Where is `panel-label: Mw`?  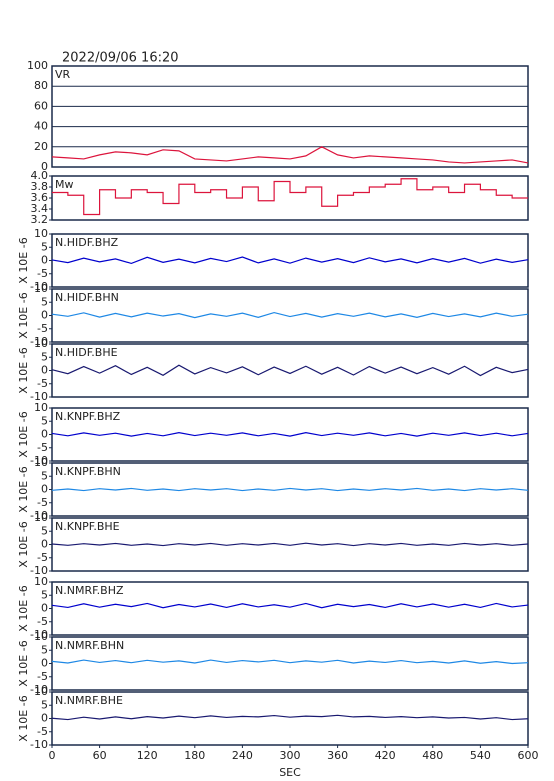 panel-label: Mw is located at coordinates (64, 184).